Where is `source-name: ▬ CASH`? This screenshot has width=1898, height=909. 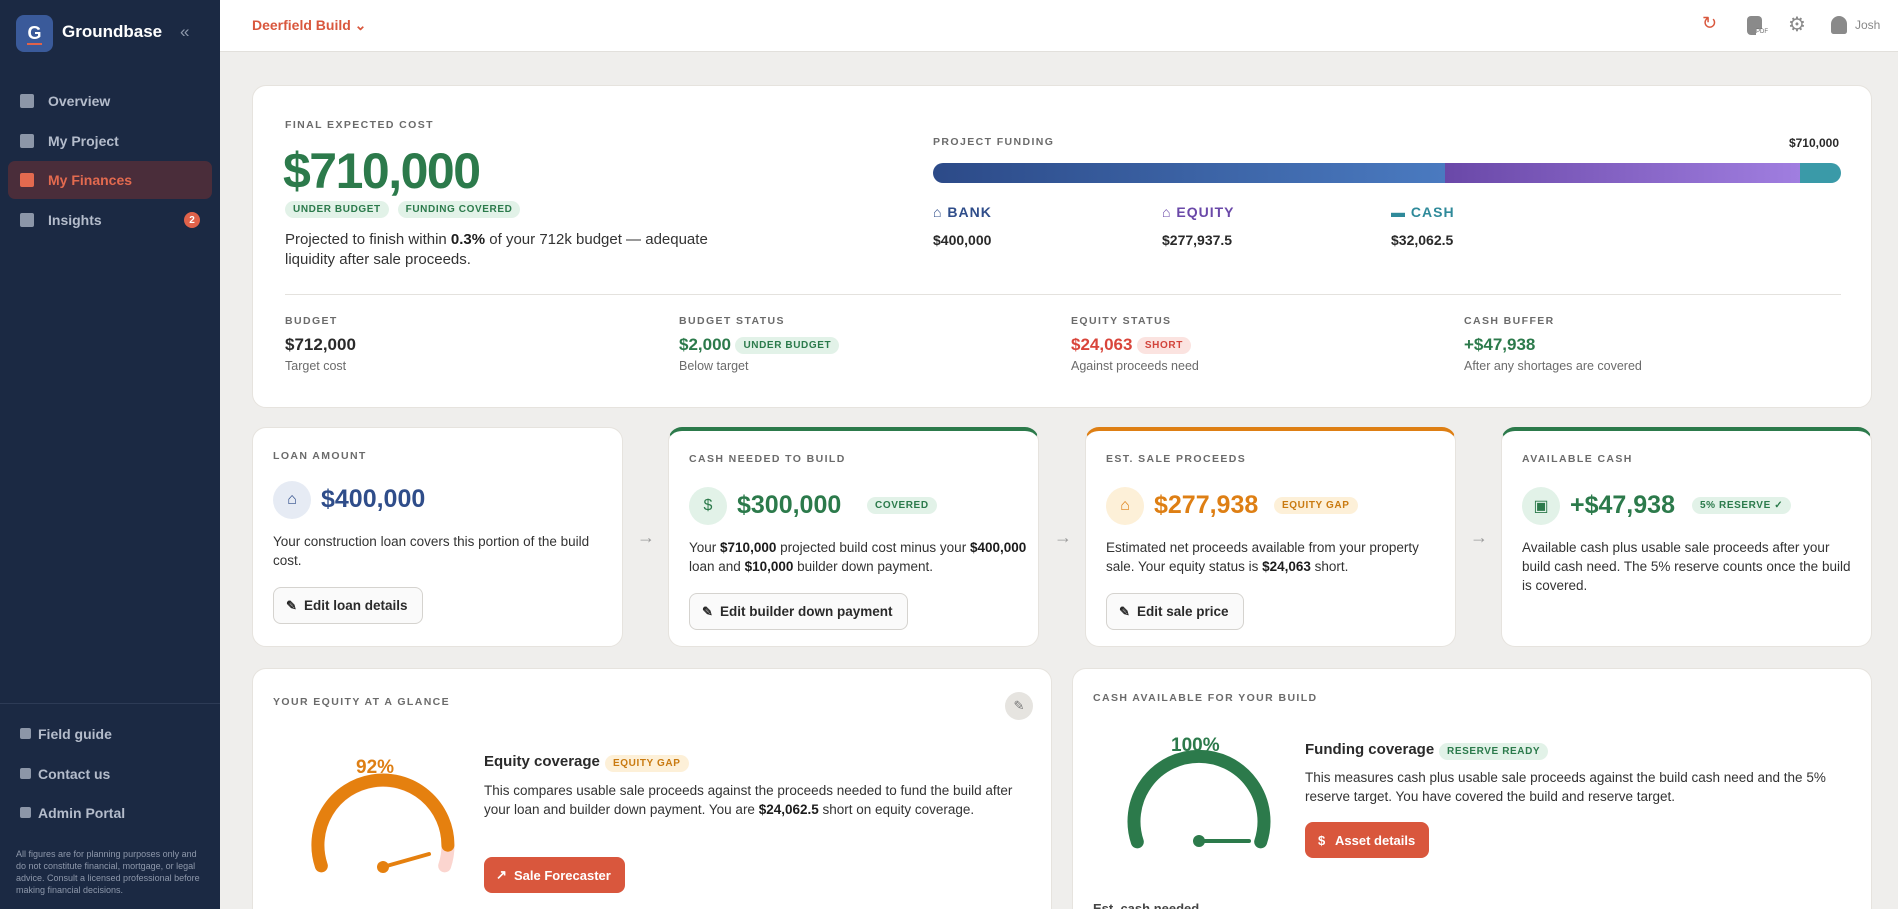 source-name: ▬ CASH is located at coordinates (1423, 212).